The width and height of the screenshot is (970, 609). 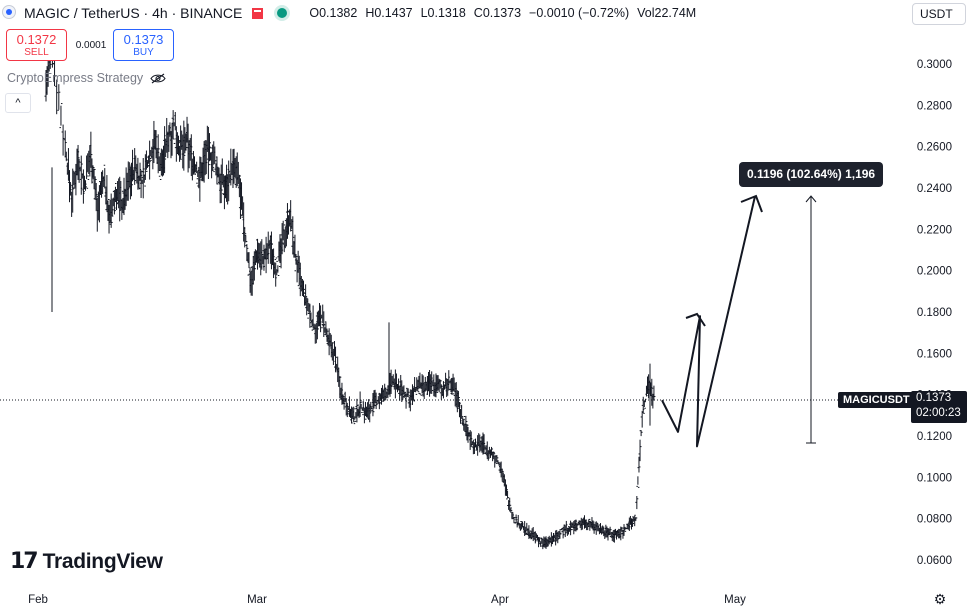 What do you see at coordinates (735, 600) in the screenshot?
I see `x-tick-label: May` at bounding box center [735, 600].